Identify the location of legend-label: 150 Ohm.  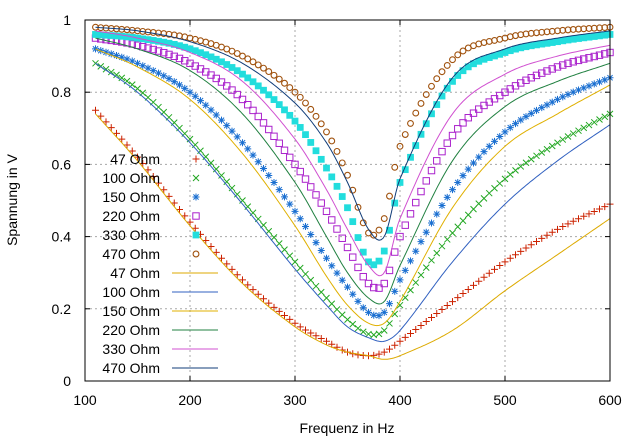
(131, 197).